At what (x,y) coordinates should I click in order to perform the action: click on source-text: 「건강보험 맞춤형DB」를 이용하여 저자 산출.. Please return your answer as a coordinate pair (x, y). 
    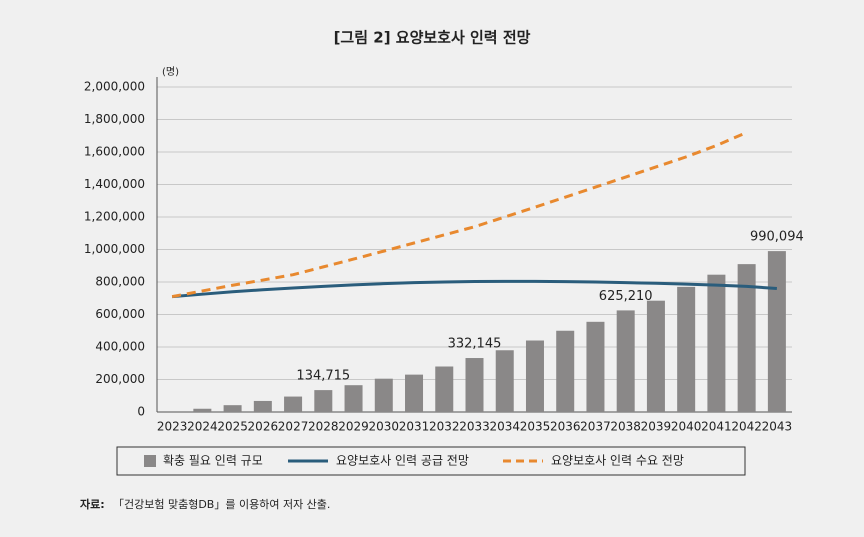
    Looking at the image, I should click on (221, 504).